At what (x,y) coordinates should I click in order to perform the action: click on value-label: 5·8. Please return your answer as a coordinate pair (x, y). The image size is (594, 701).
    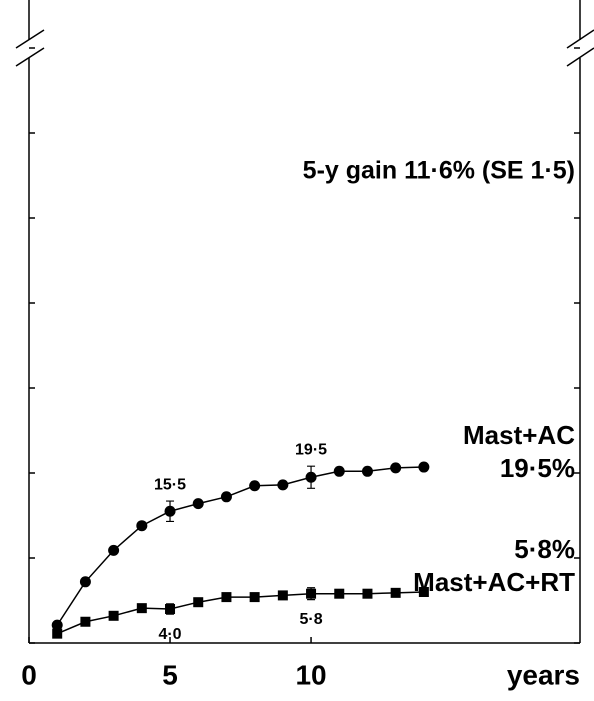
    Looking at the image, I should click on (310, 619).